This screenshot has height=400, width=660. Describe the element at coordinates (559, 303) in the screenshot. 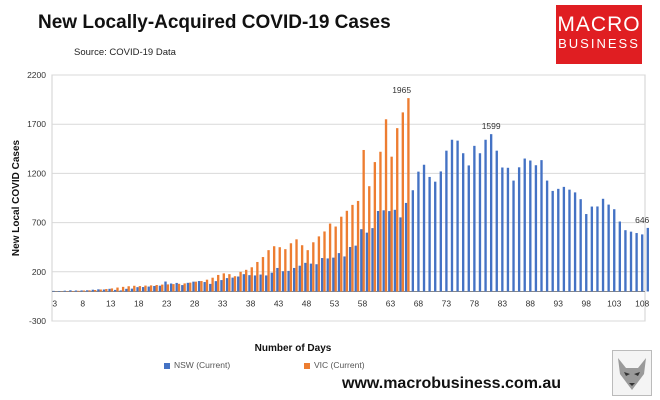

I see `x-tick-label: 93` at that location.